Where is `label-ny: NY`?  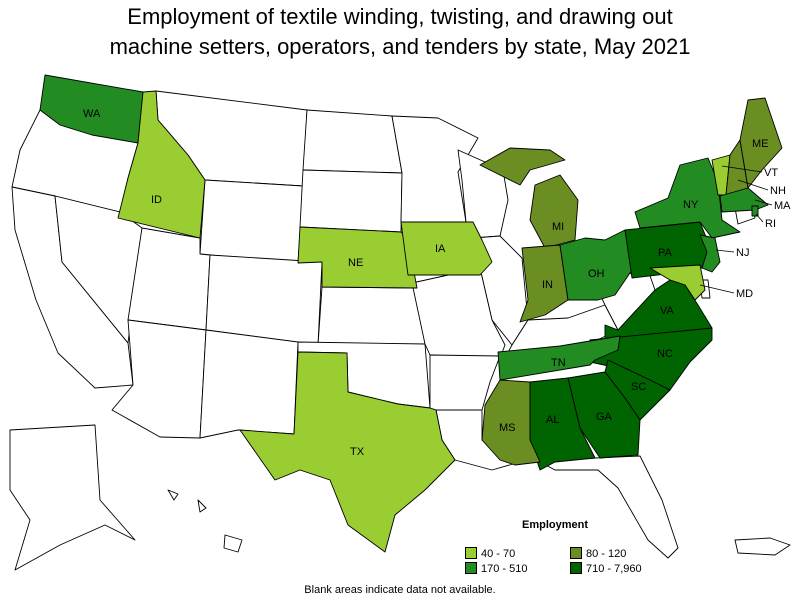
label-ny: NY is located at coordinates (691, 205).